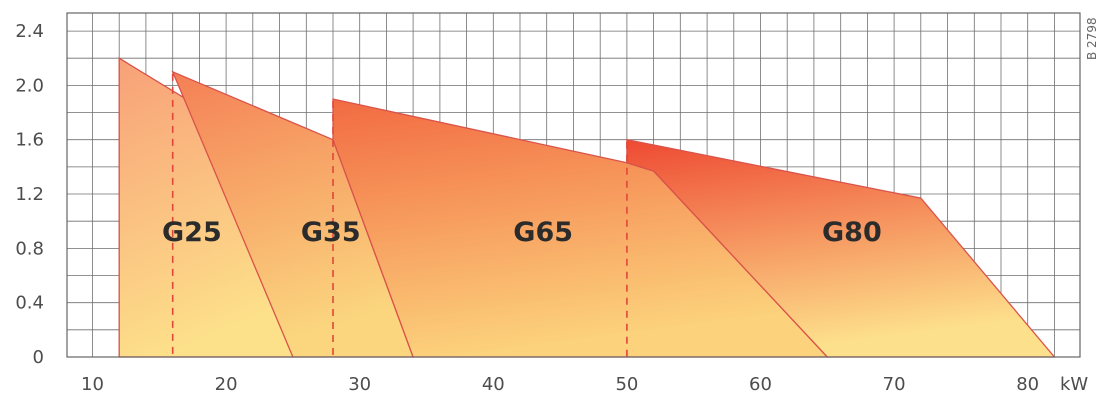  What do you see at coordinates (331, 232) in the screenshot?
I see `label-g35: G35` at bounding box center [331, 232].